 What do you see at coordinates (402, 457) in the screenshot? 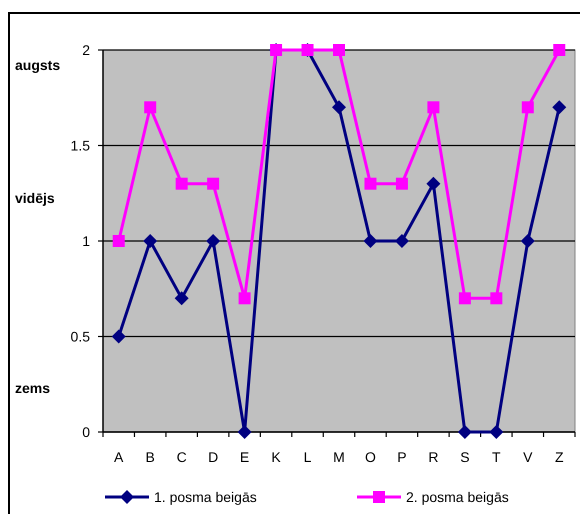
I see `x-tick-label: P` at bounding box center [402, 457].